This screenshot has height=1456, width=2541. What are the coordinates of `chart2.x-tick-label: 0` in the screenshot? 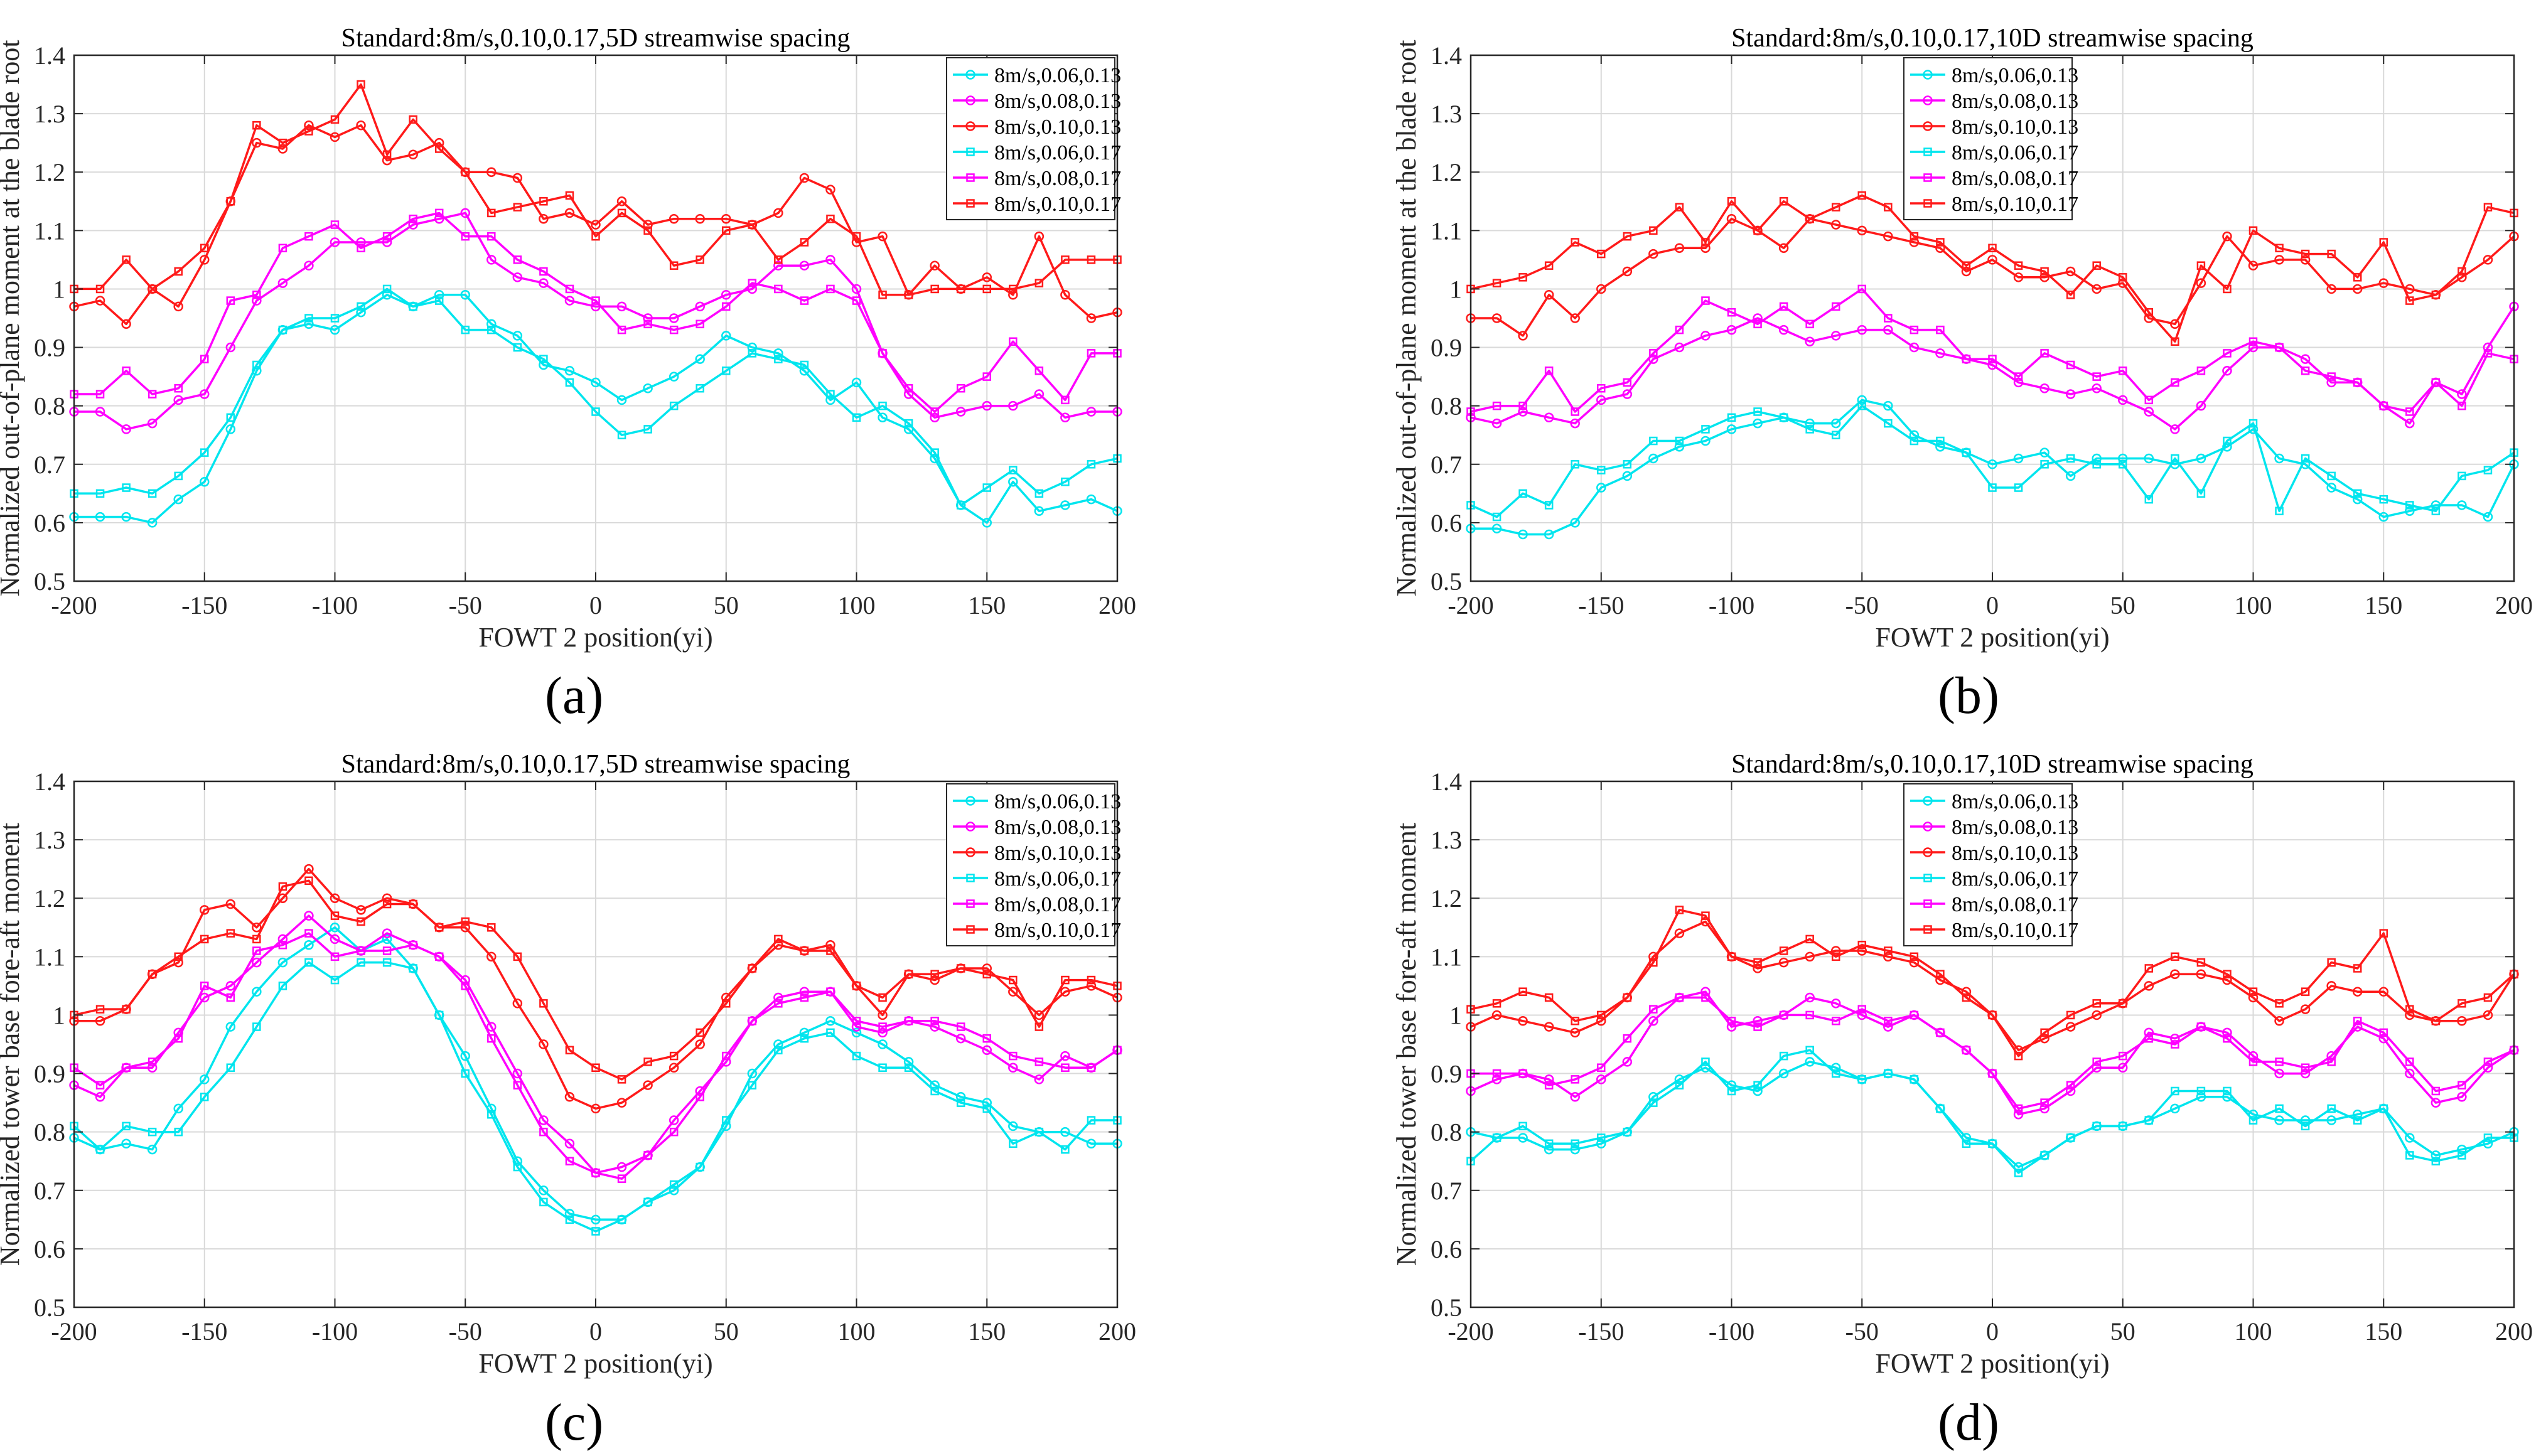 It's located at (1992, 605).